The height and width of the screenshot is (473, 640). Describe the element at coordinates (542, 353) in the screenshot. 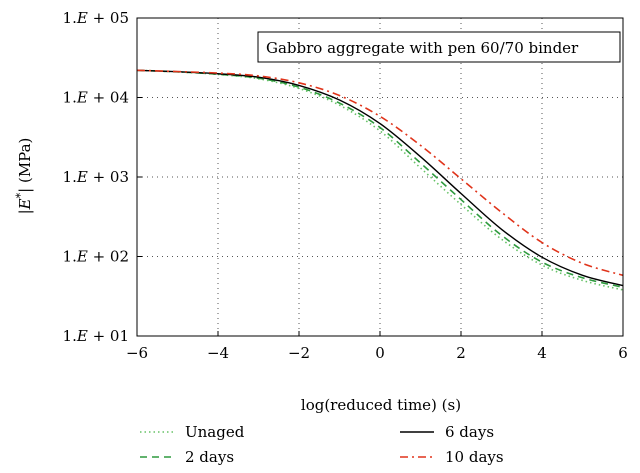

I see `x-tick-label: 4` at that location.